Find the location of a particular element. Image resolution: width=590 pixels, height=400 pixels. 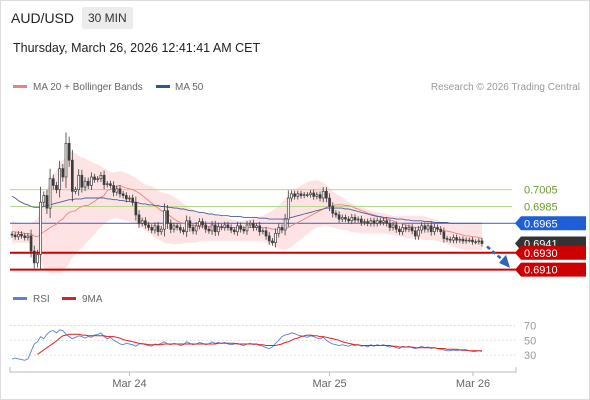

level-tag-0.6965 is located at coordinates (550, 223).